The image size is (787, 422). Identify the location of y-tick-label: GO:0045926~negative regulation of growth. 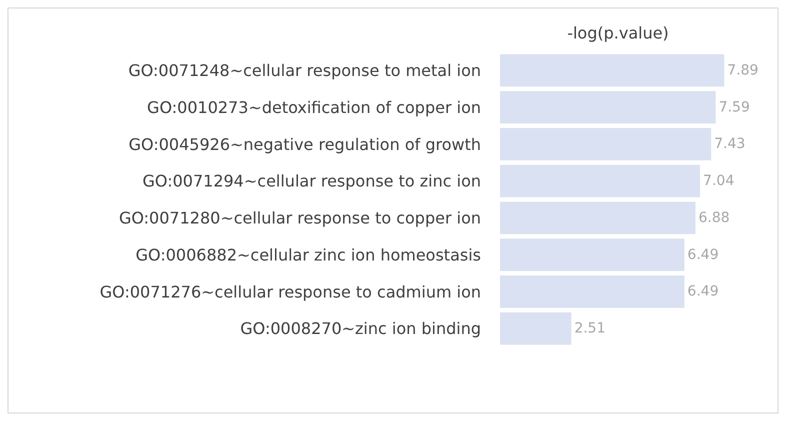
(304, 144).